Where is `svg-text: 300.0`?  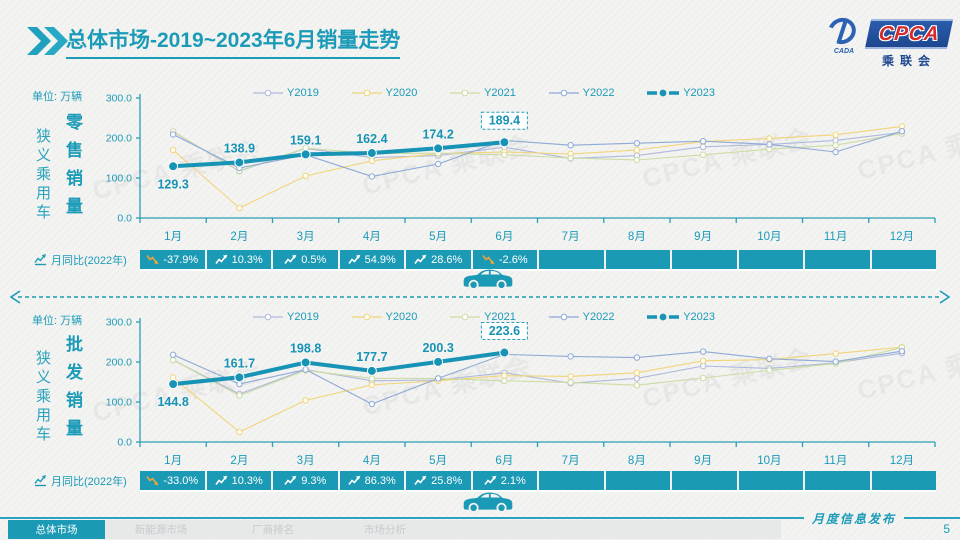
svg-text: 300.0 is located at coordinates (119, 323).